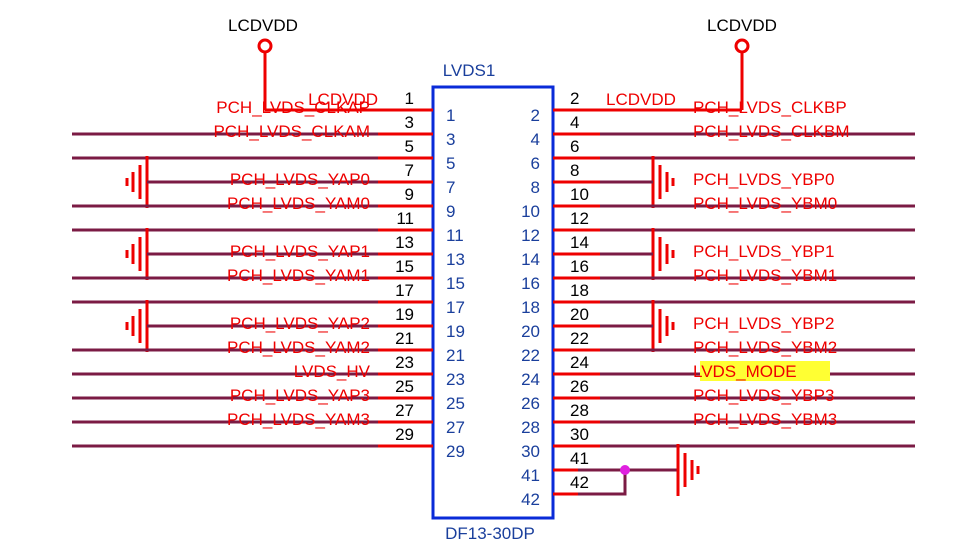 The width and height of the screenshot is (969, 545). Describe the element at coordinates (298, 203) in the screenshot. I see `net-label: PCH_LVDS_YAM0` at that location.